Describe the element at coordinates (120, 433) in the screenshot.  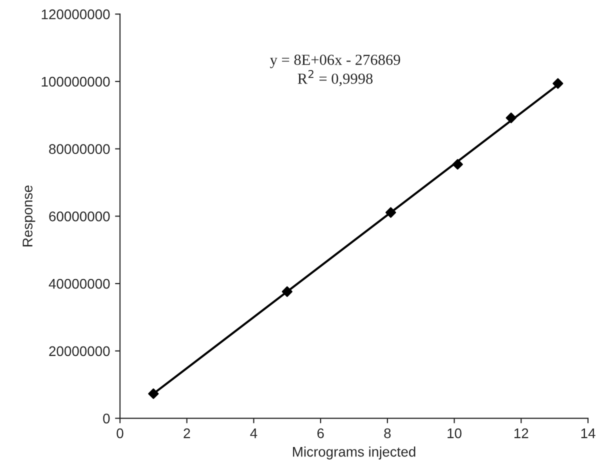
I see `x-tick-label: 0` at that location.